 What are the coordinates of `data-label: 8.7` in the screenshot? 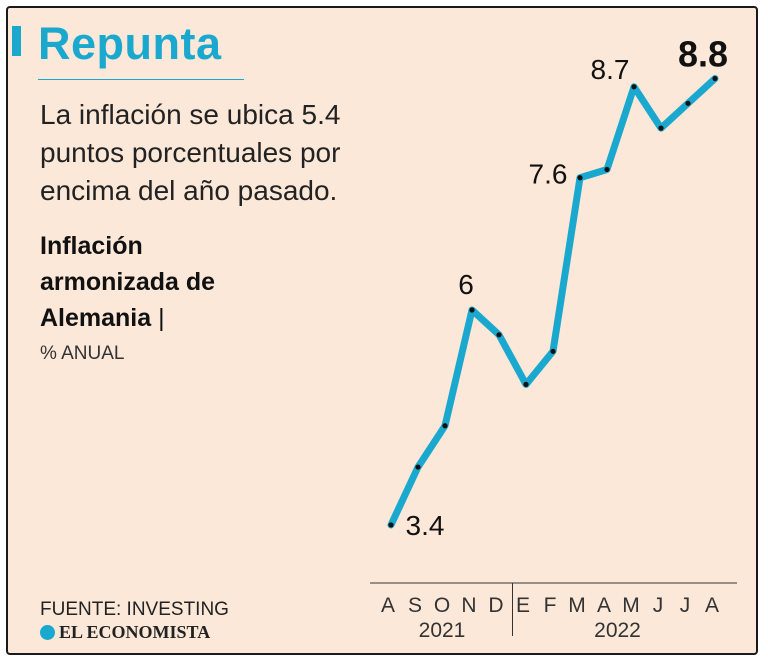 It's located at (610, 69).